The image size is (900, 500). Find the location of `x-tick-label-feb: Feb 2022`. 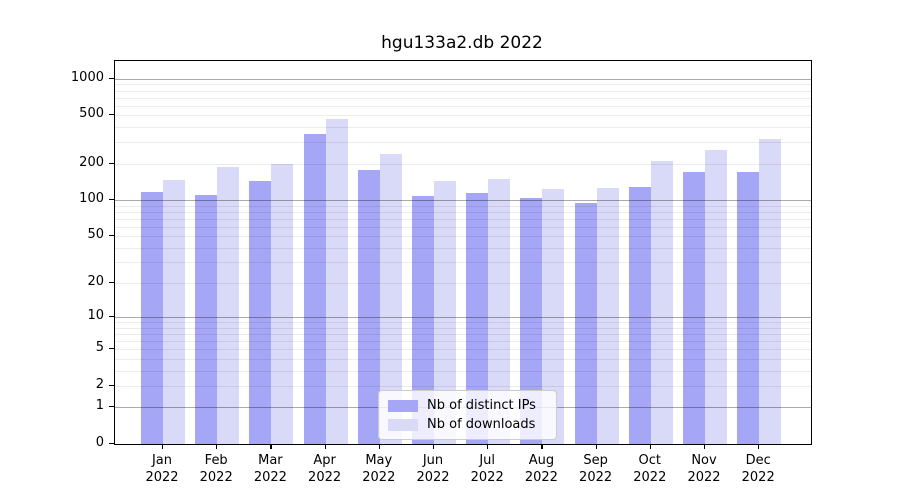

x-tick-label-feb: Feb 2022 is located at coordinates (216, 469).